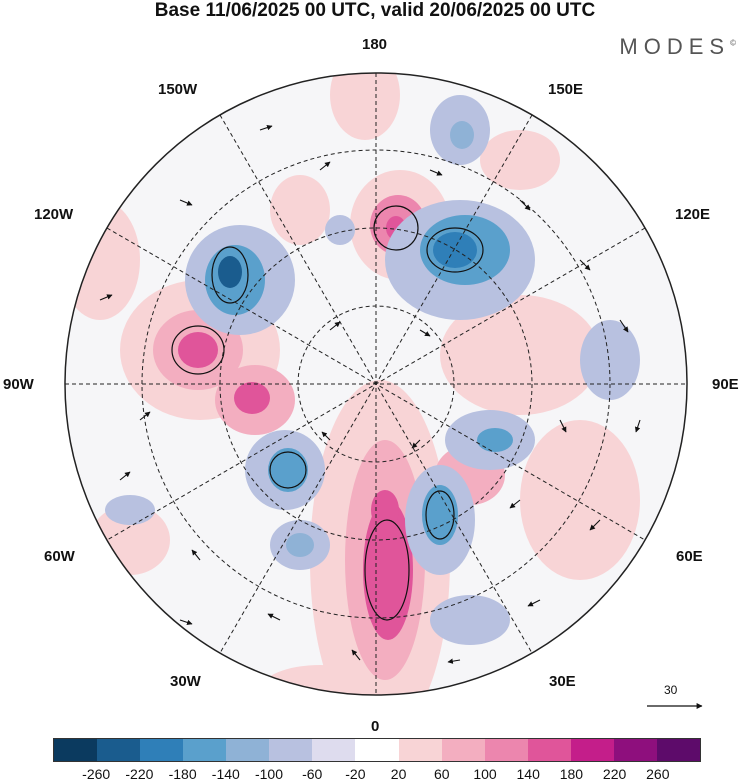 The image size is (750, 783). I want to click on colorbar-tick-label: -100, so click(269, 774).